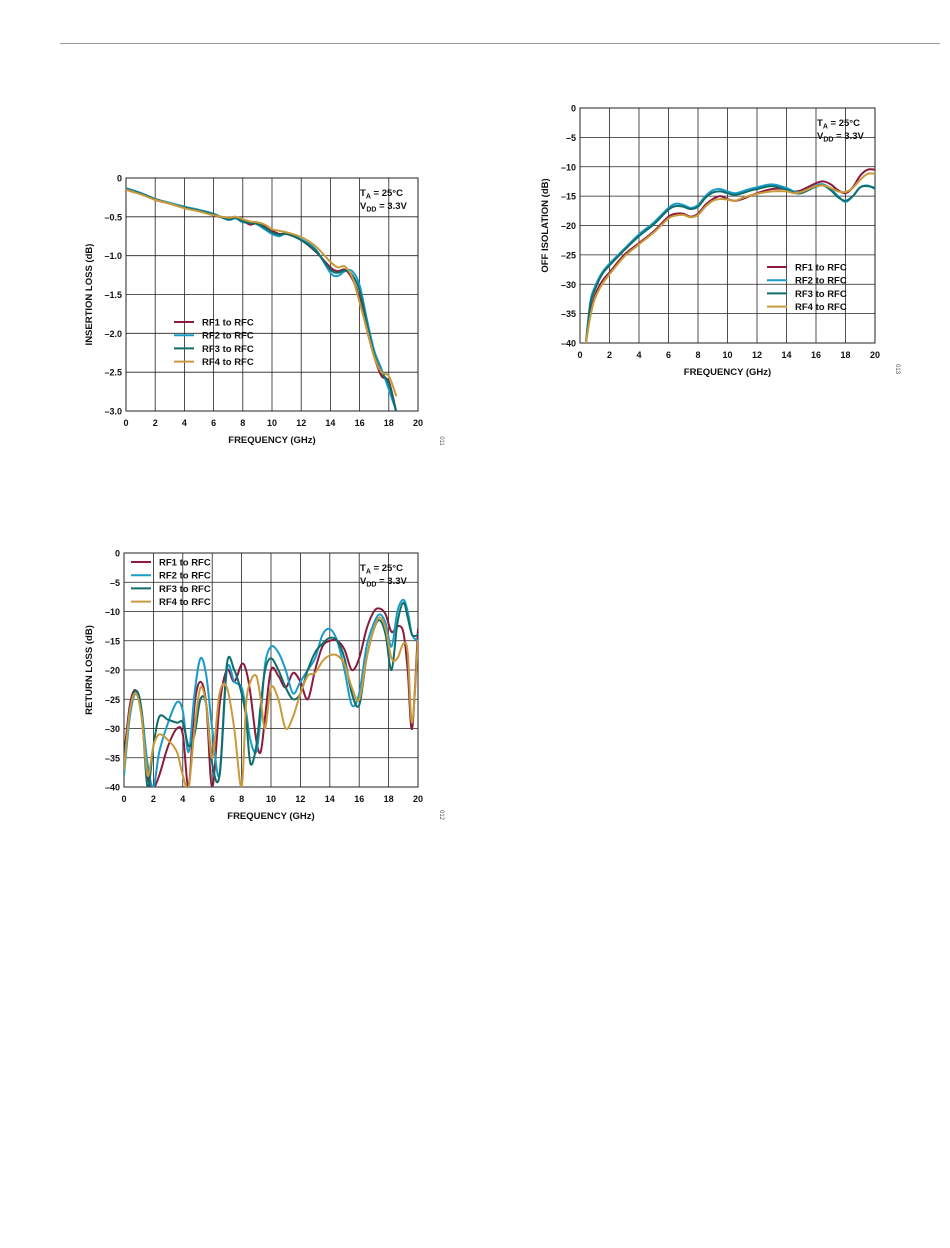 This screenshot has height=1248, width=950. I want to click on series-line-rf3, so click(729, 263).